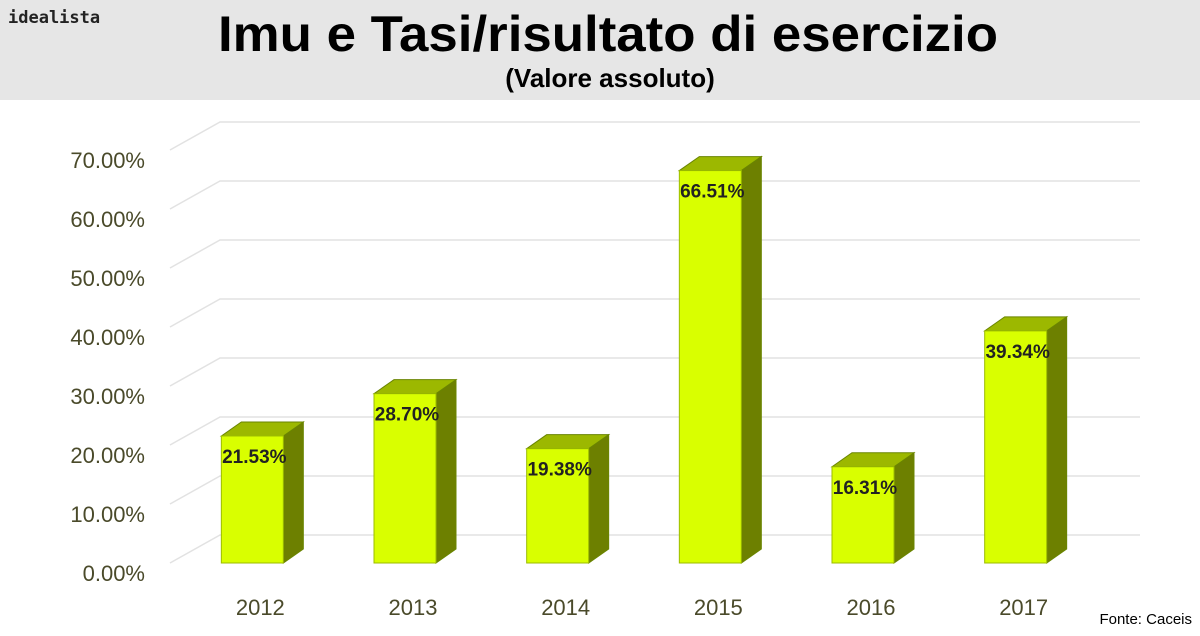 The width and height of the screenshot is (1200, 636). What do you see at coordinates (1023, 607) in the screenshot?
I see `x-tick-label: 2017` at bounding box center [1023, 607].